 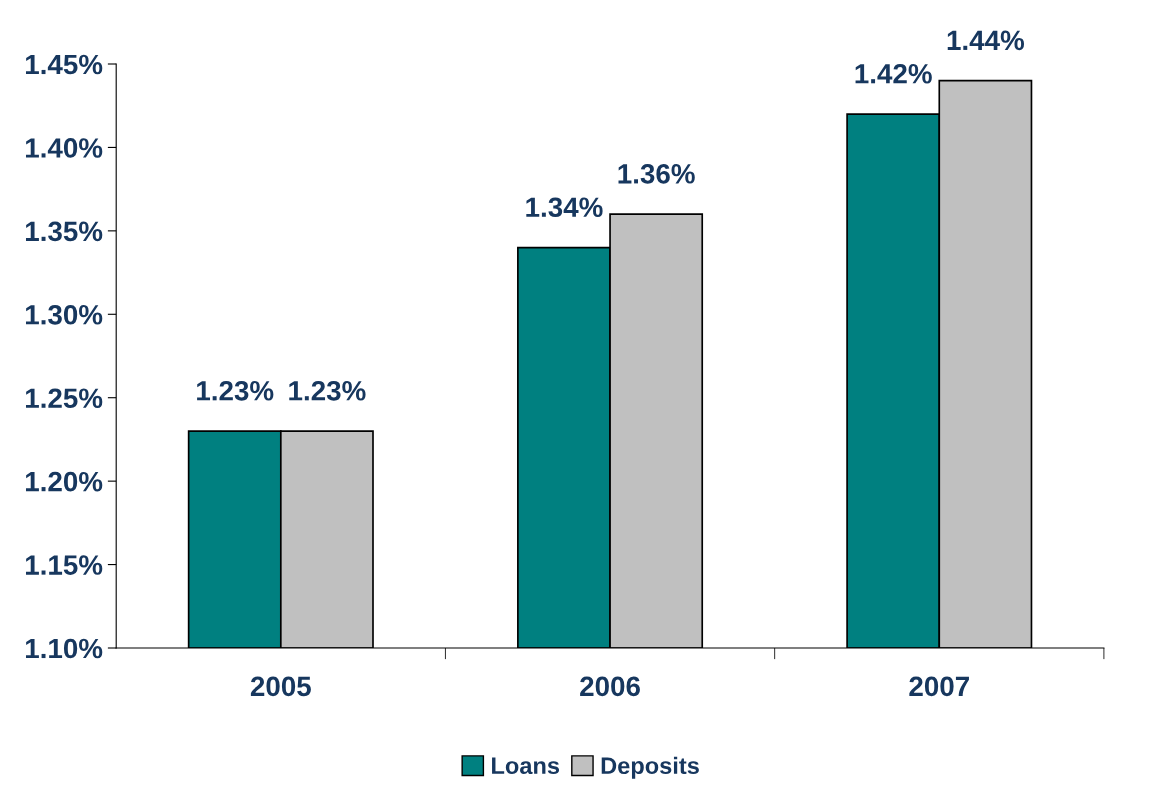 What do you see at coordinates (526, 766) in the screenshot?
I see `legend-label: Loans` at bounding box center [526, 766].